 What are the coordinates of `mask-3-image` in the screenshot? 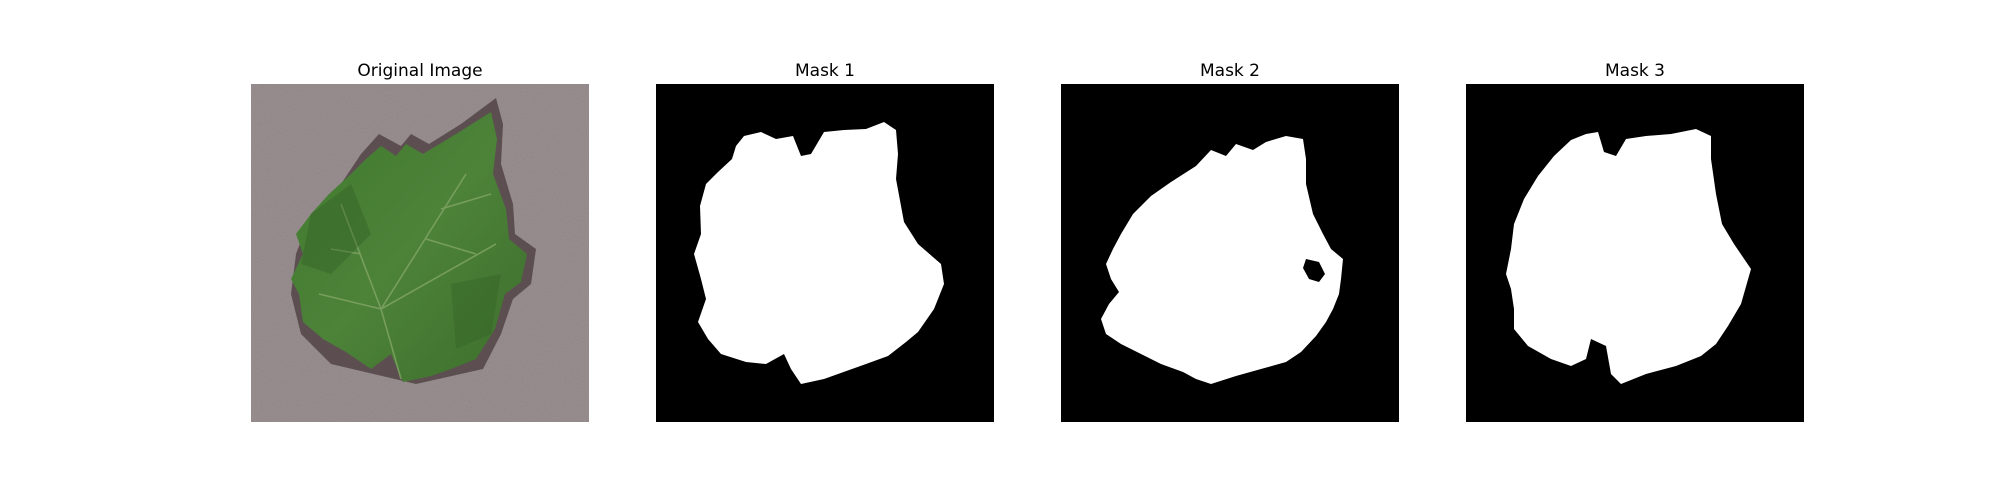 It's located at (1635, 253).